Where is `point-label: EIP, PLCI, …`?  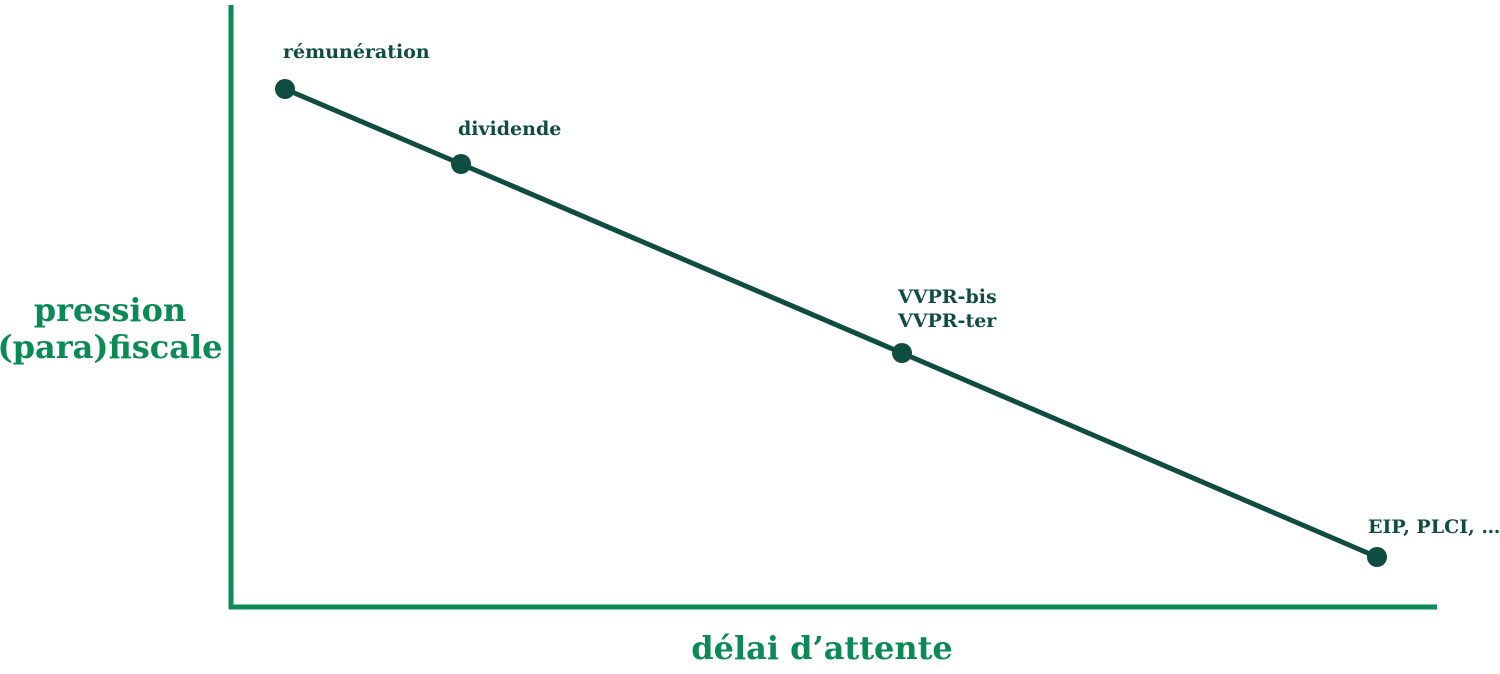 point-label: EIP, PLCI, … is located at coordinates (1434, 527).